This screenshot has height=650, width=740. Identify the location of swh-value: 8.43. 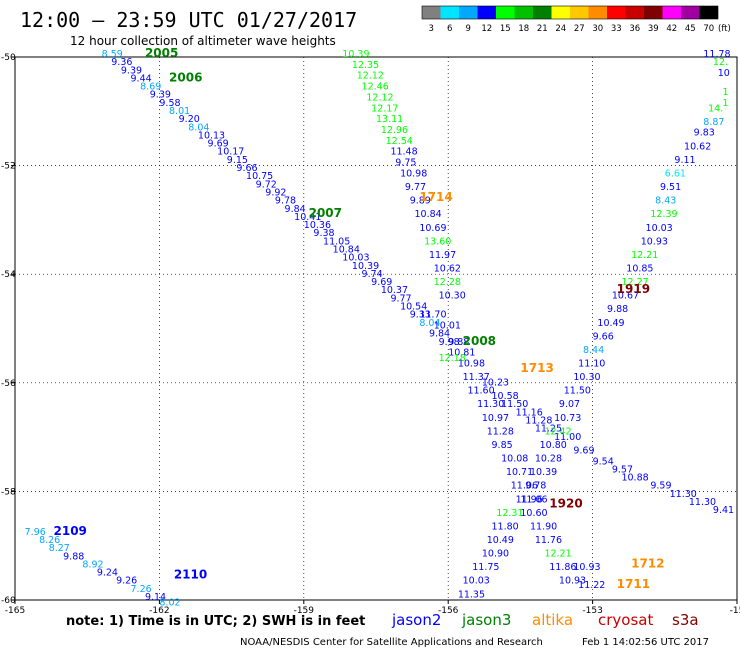
(665, 201).